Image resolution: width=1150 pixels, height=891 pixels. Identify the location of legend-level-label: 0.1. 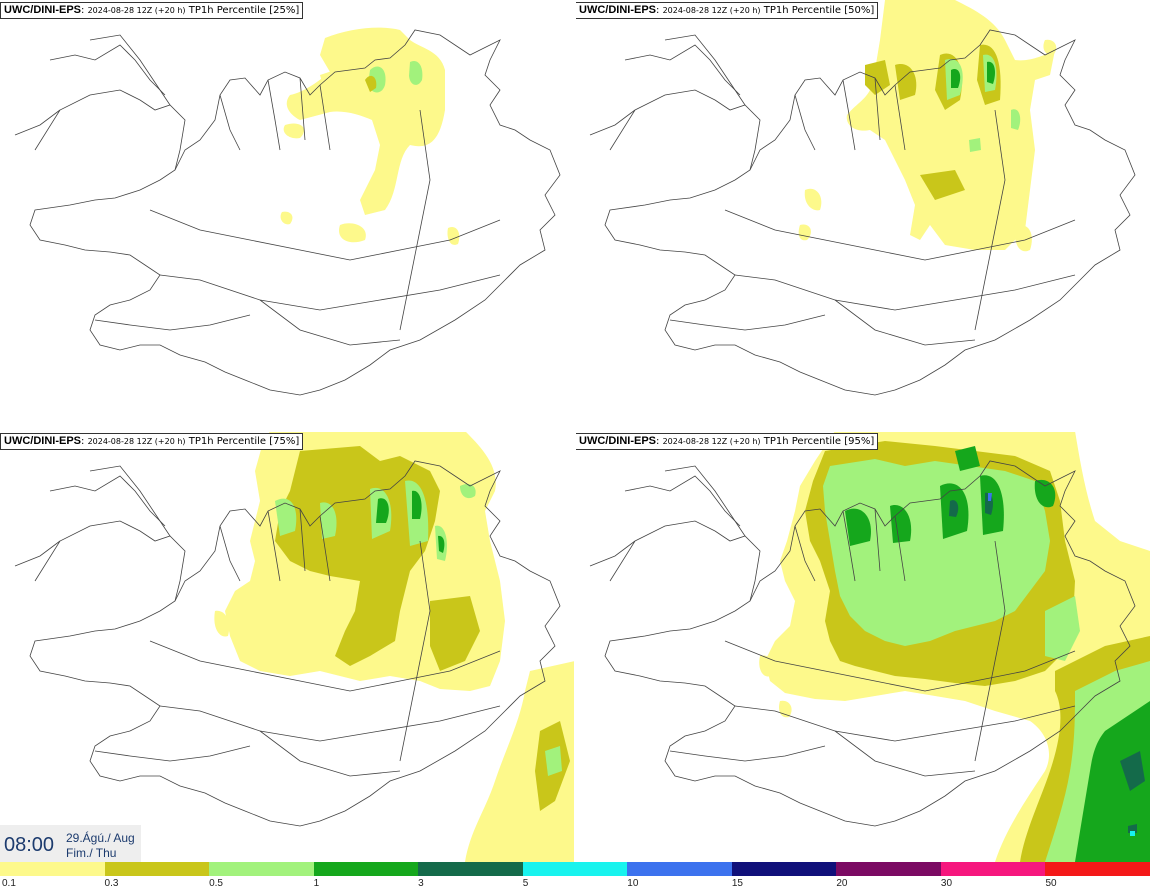
(9, 883).